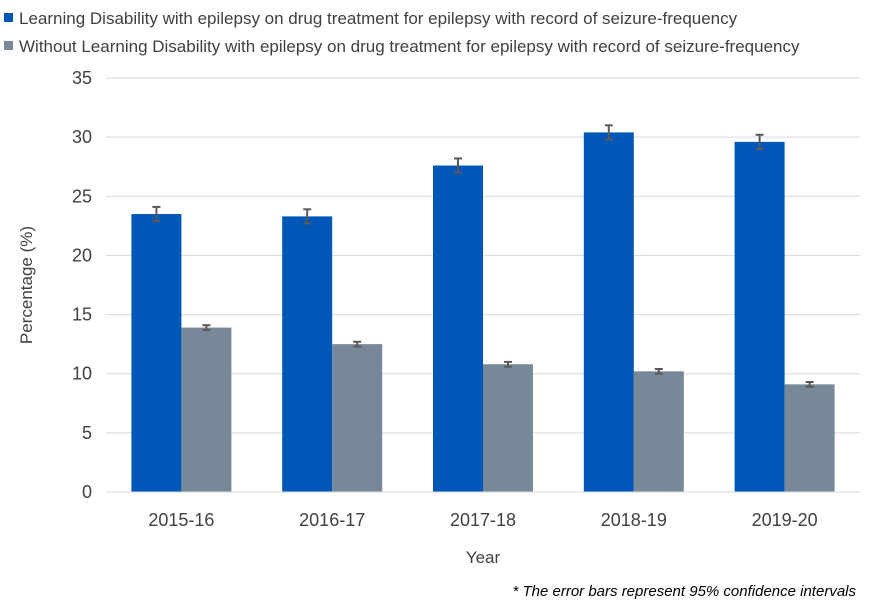 Image resolution: width=887 pixels, height=603 pixels. I want to click on x-tick-label: 2015-16, so click(181, 520).